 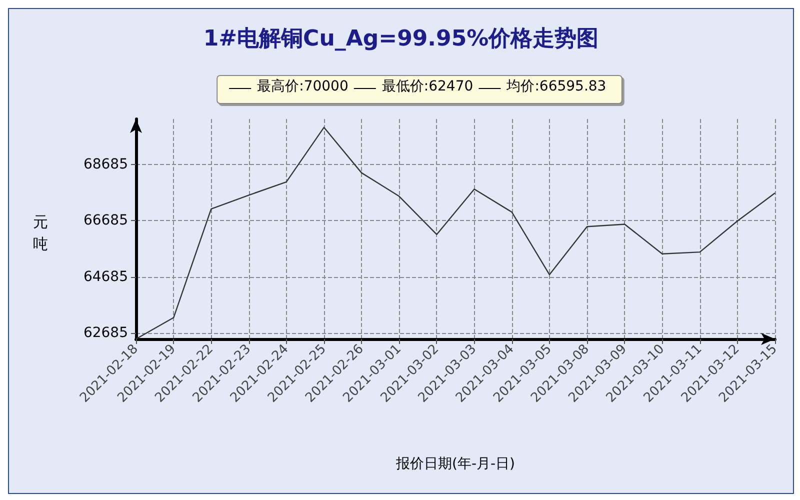 I want to click on text: 均价:66595.83, so click(x=556, y=86).